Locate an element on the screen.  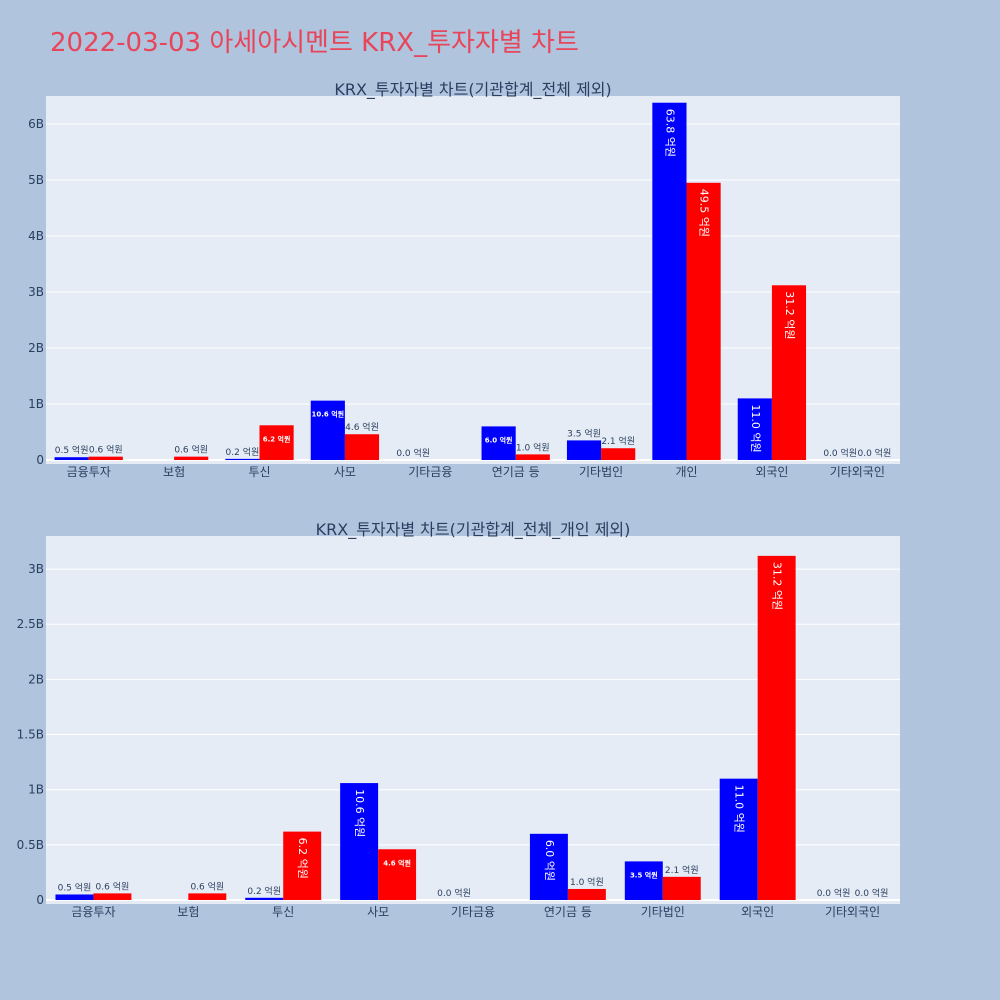
page-title: 2022-03-03 아세아시멘트 KRX_투자자별 차트 is located at coordinates (314, 43).